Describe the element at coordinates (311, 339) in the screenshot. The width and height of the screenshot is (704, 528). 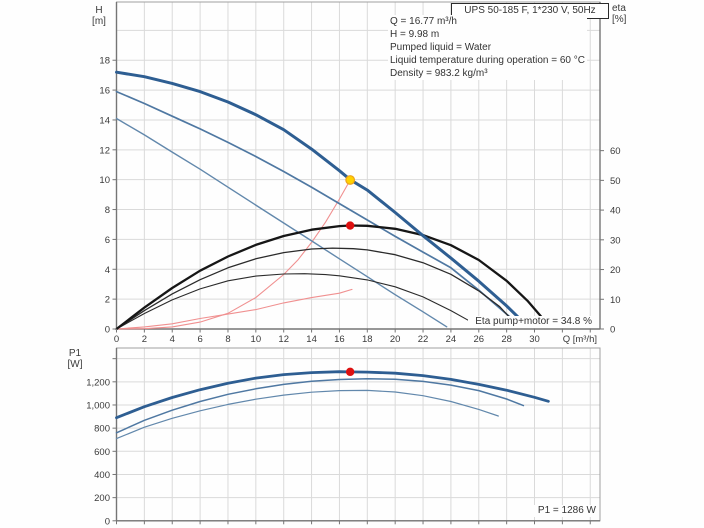
I see `x-tick-label: 14` at that location.